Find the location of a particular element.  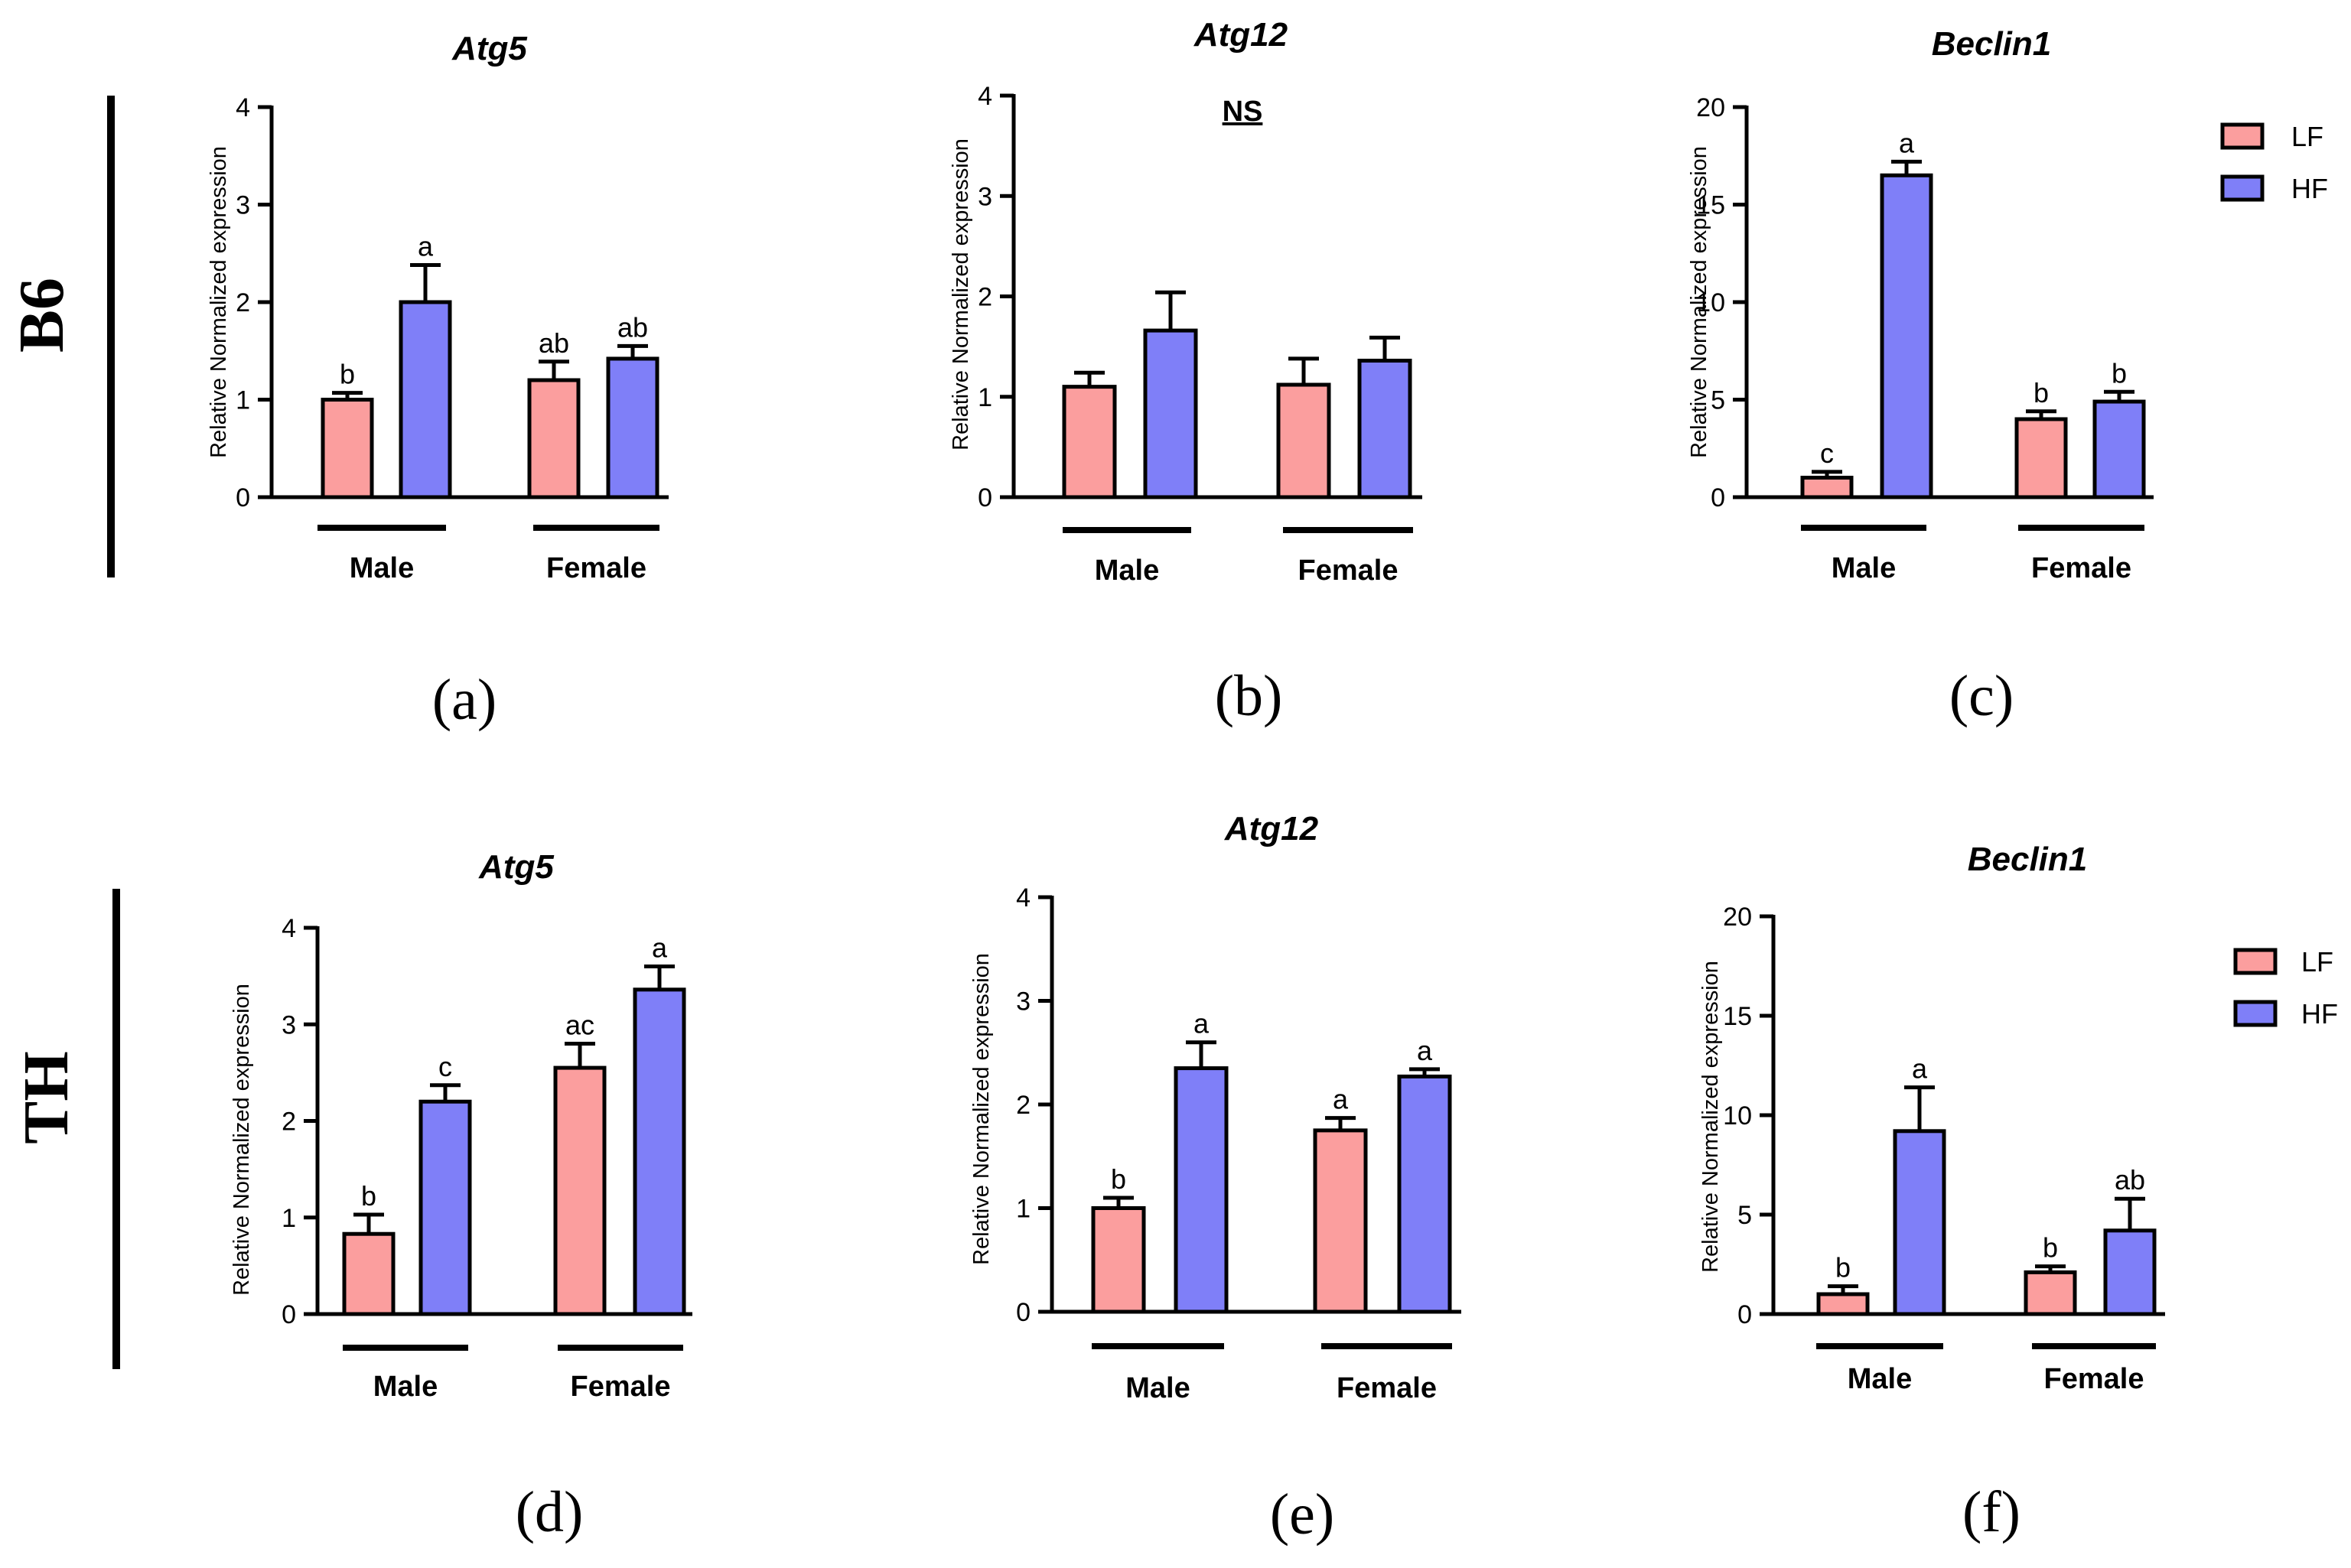

y-tick-label: 10 is located at coordinates (1737, 1115).